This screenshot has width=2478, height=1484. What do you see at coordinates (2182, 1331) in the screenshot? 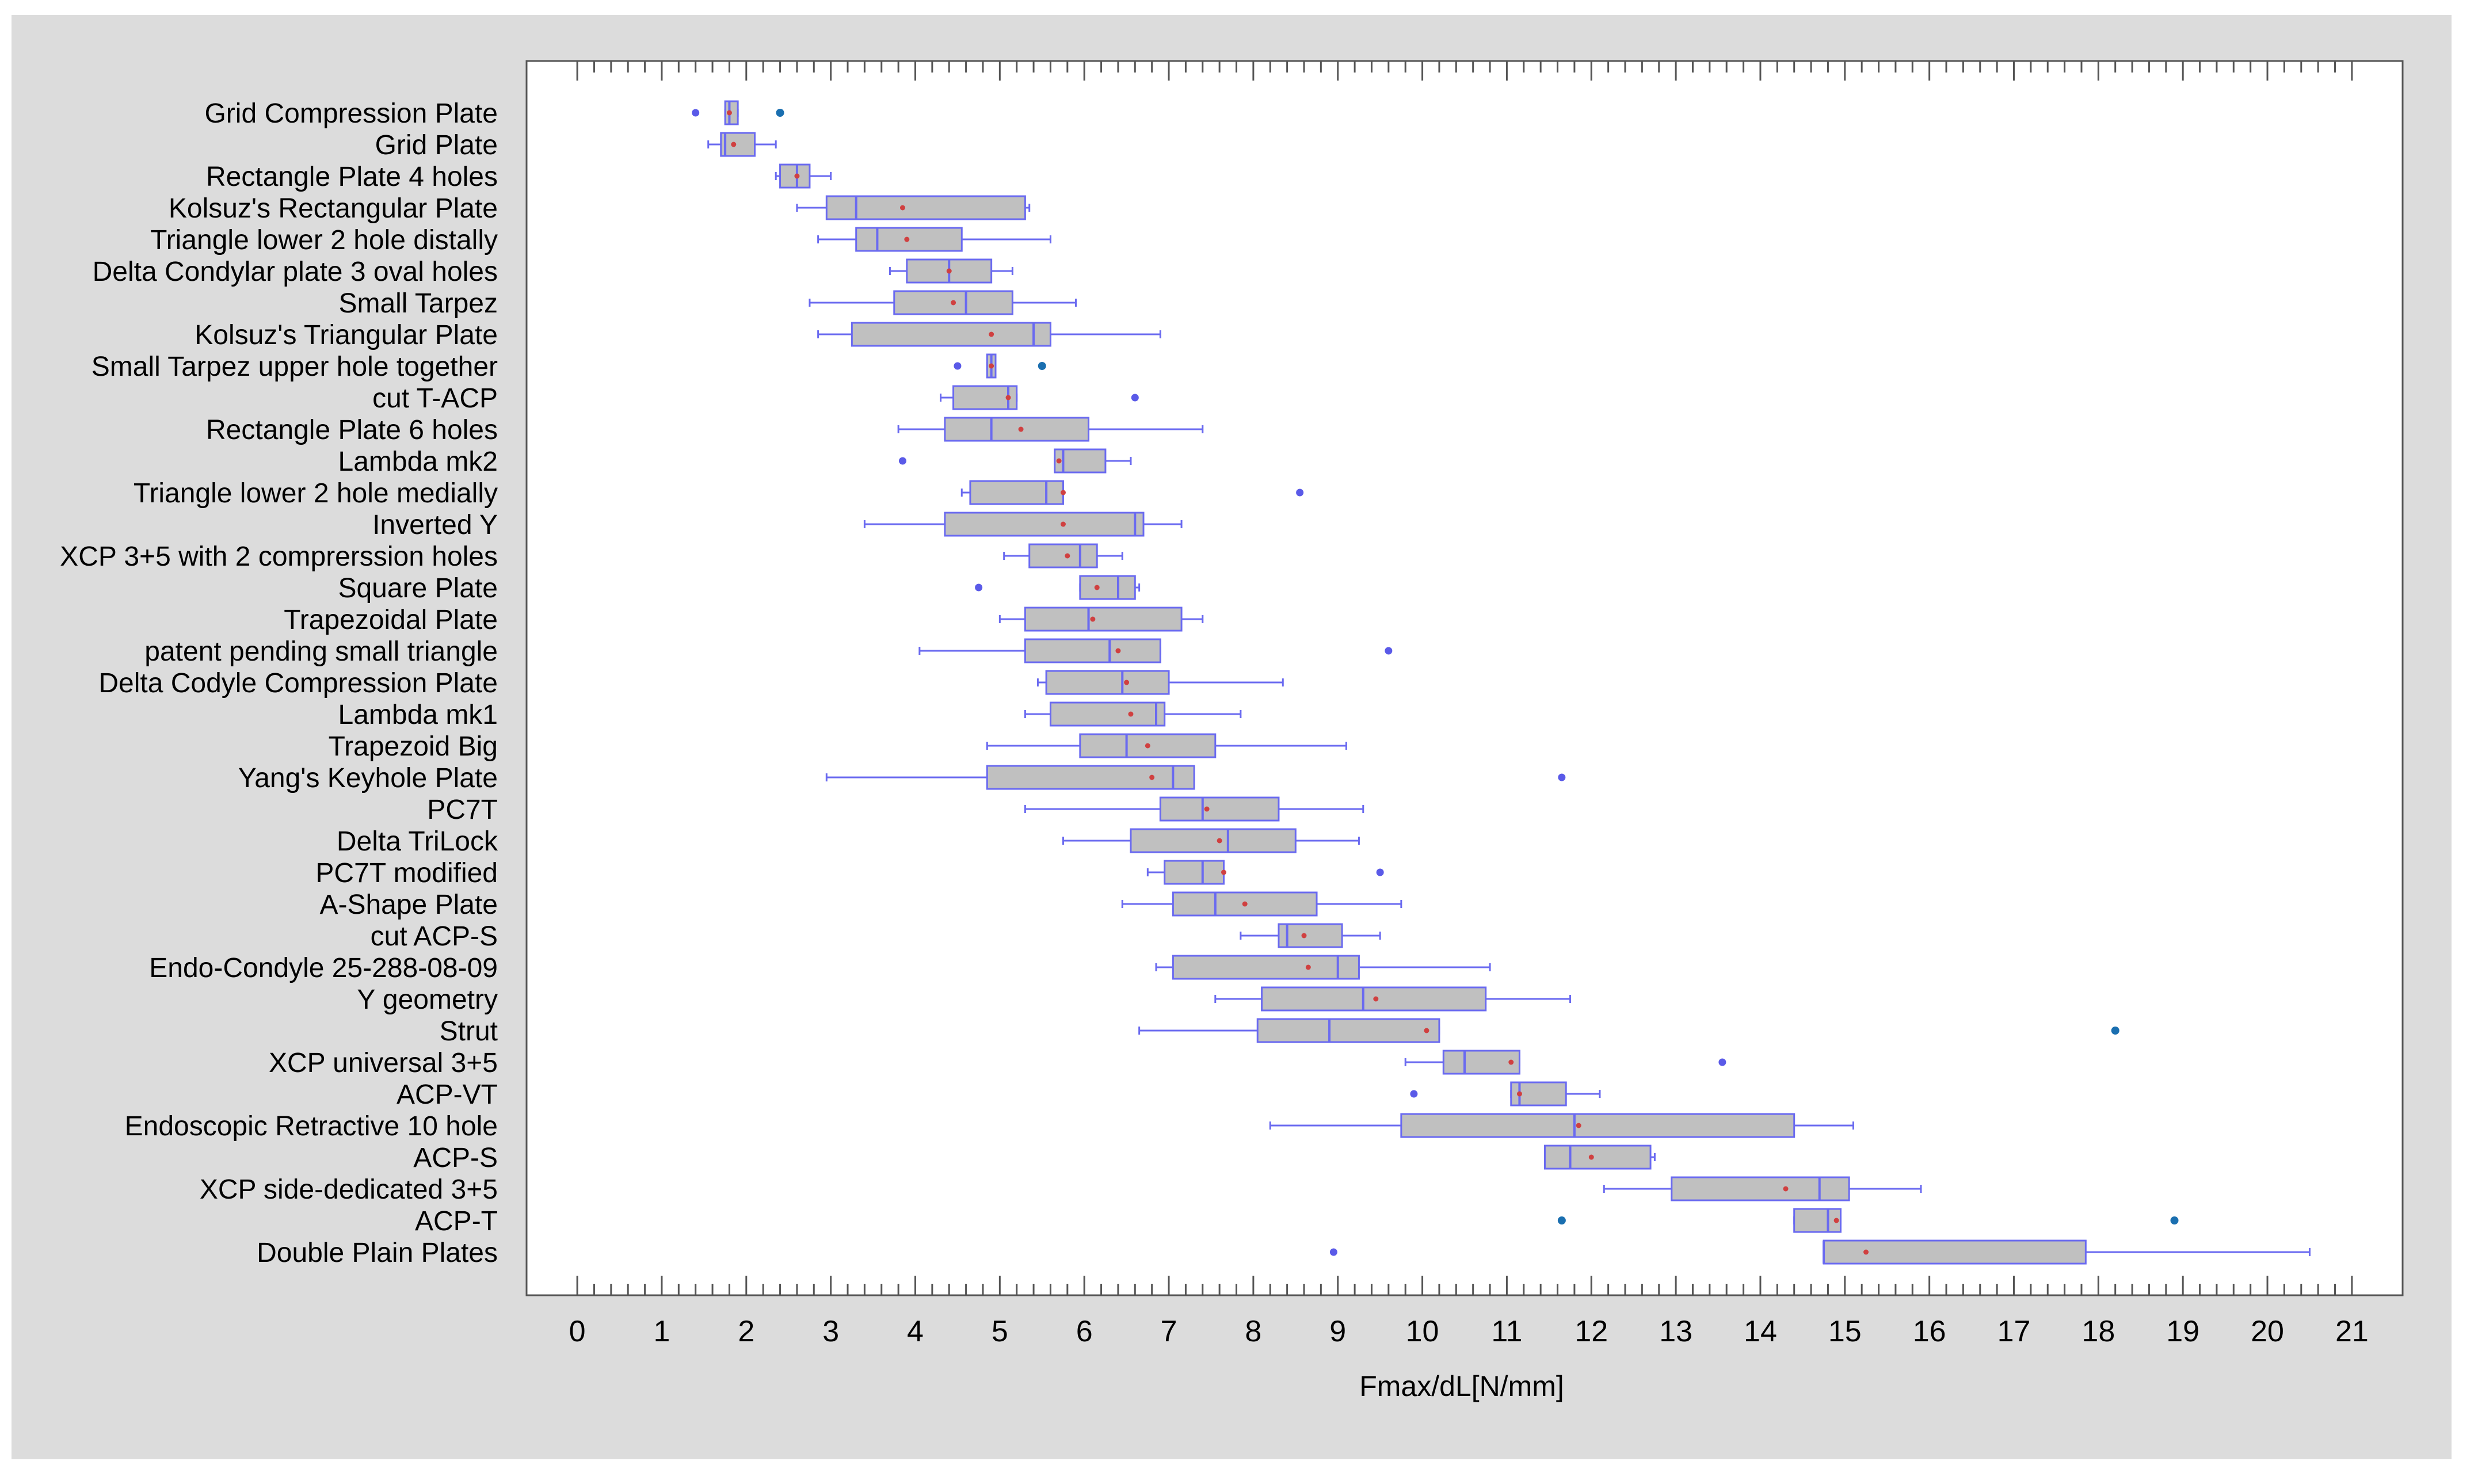
I see `x-tick-label: 19` at bounding box center [2182, 1331].